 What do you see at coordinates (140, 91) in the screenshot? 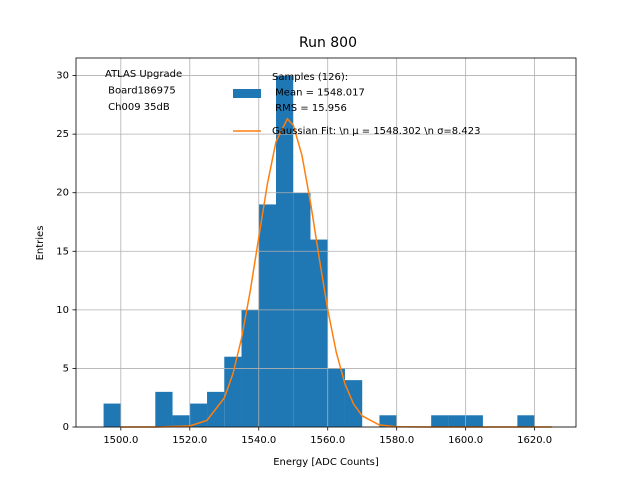
I see `annotation: Board186975` at bounding box center [140, 91].